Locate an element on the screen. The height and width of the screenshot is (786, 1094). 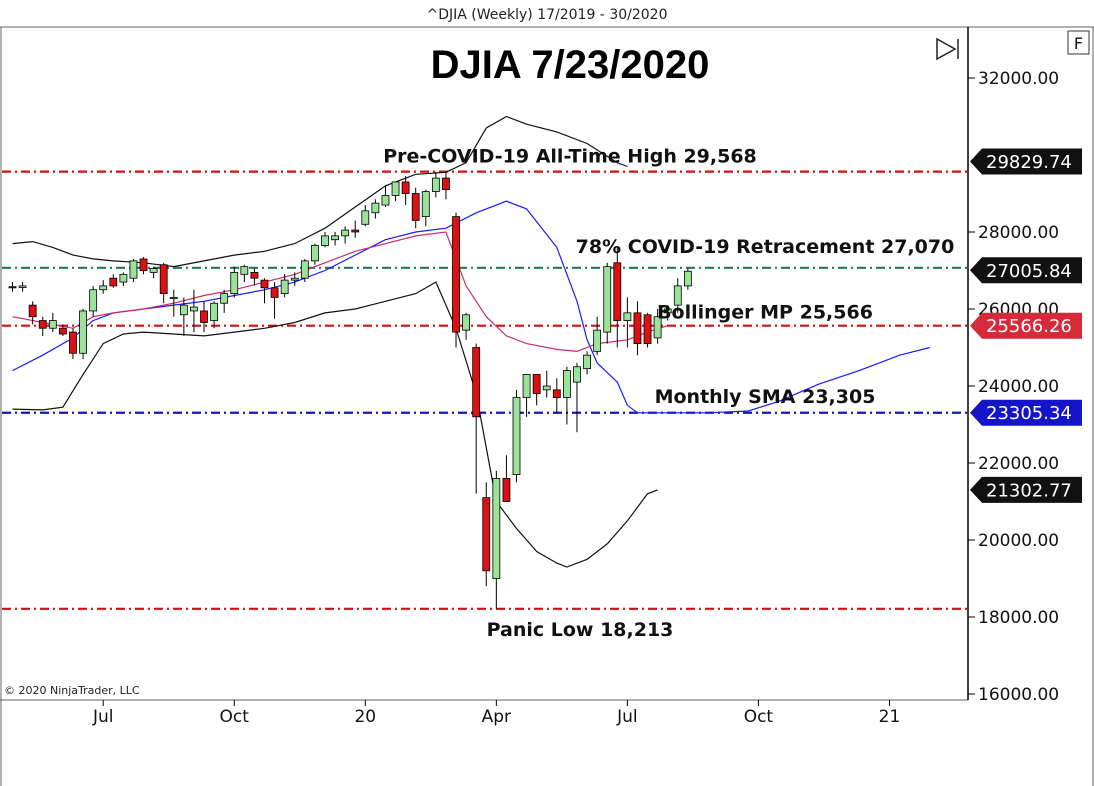
level-annotation: Pre-COVID-19 All-Time High 29,568 is located at coordinates (570, 157).